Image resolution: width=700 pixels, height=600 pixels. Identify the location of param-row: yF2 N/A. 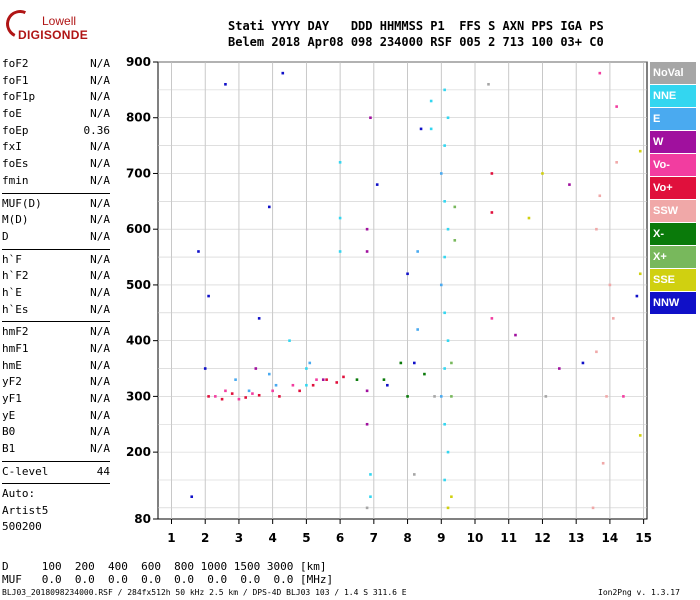
(56, 382).